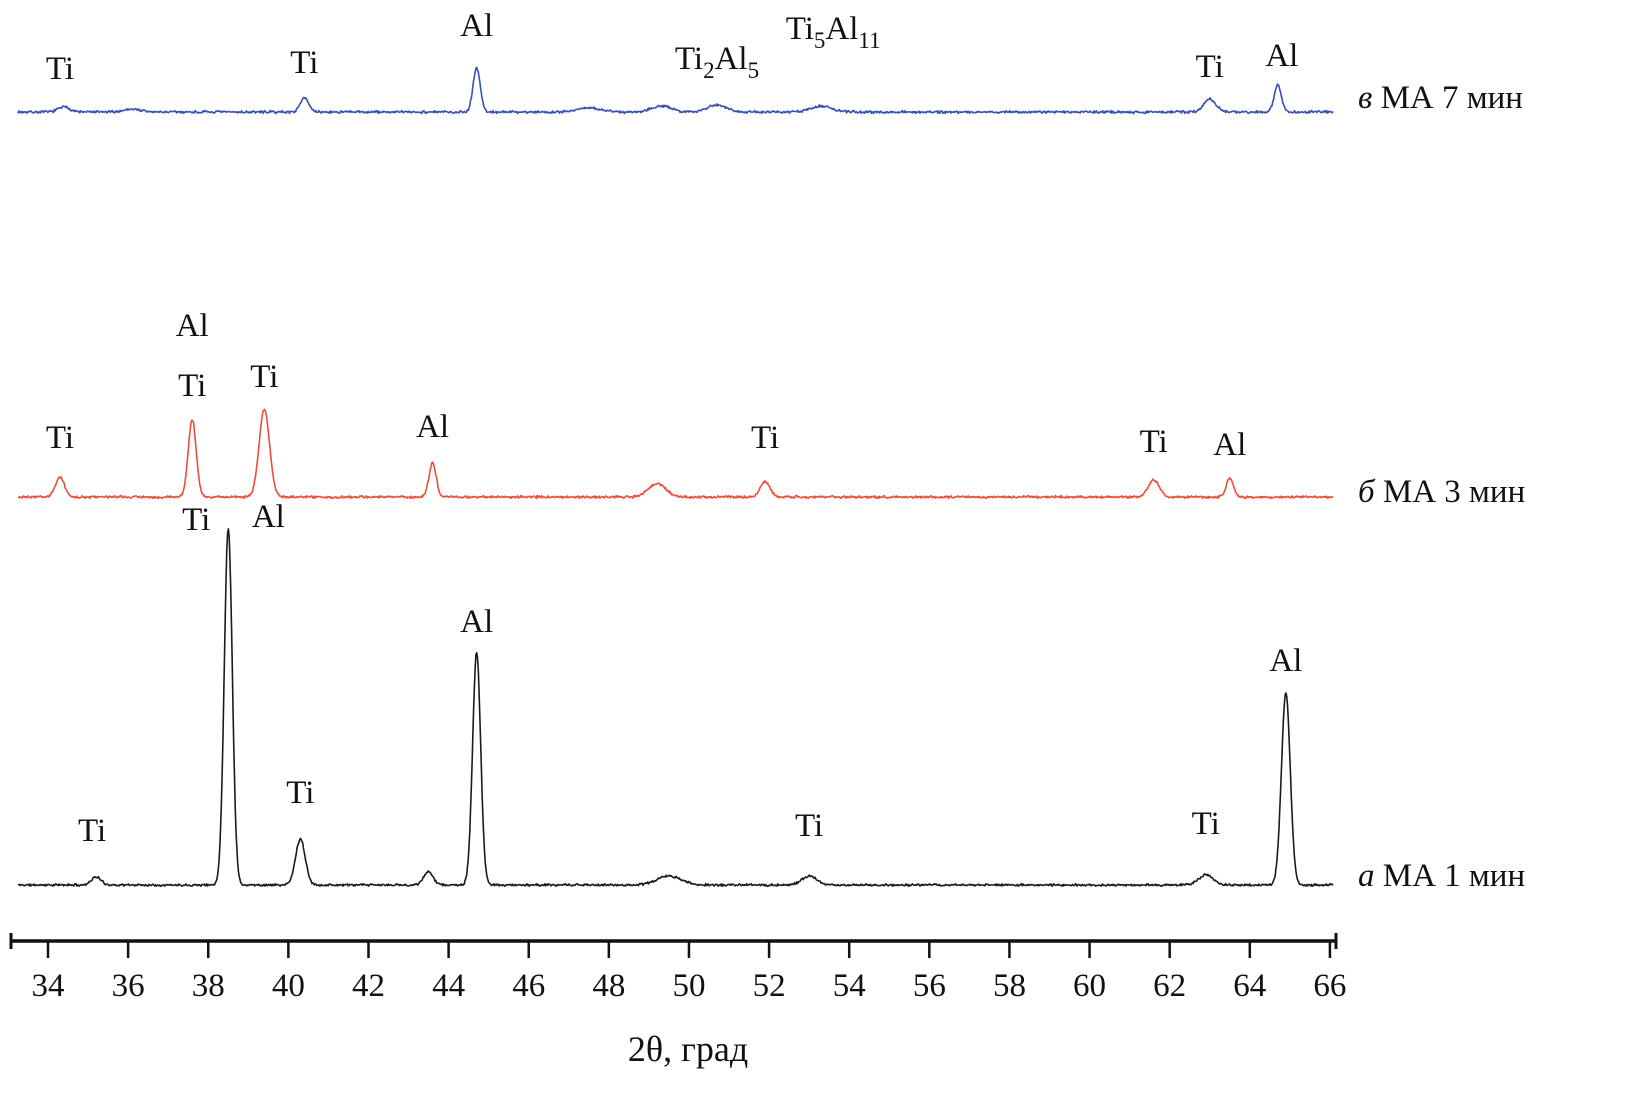 The width and height of the screenshot is (1650, 1106). I want to click on trace-letter: б, so click(1366, 492).